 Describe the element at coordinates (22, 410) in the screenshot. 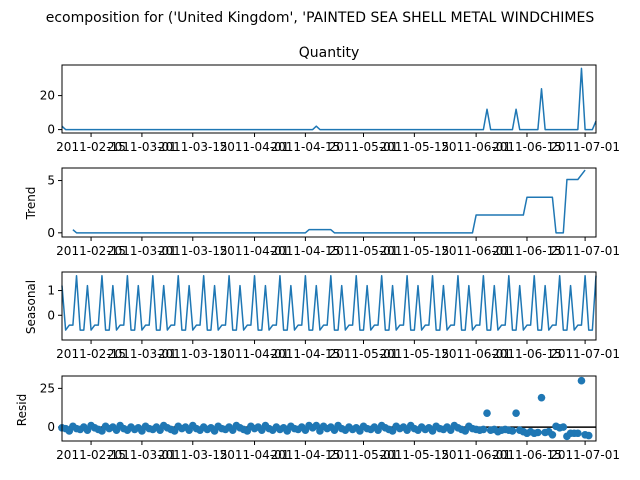

I see `y-axis-label: Resid` at that location.